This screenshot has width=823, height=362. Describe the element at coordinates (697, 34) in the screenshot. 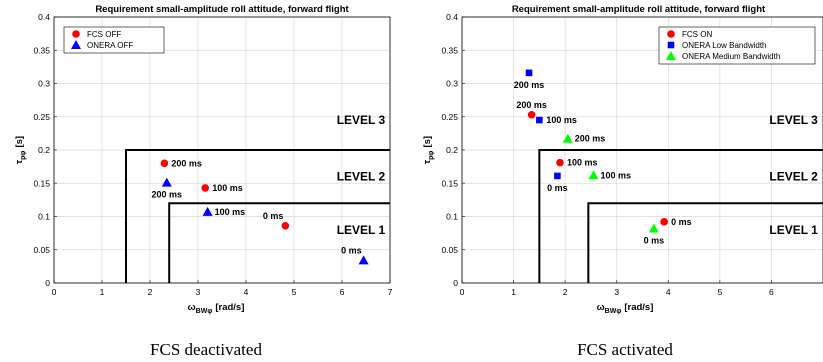

I see `legend-entry: FCS ON` at that location.